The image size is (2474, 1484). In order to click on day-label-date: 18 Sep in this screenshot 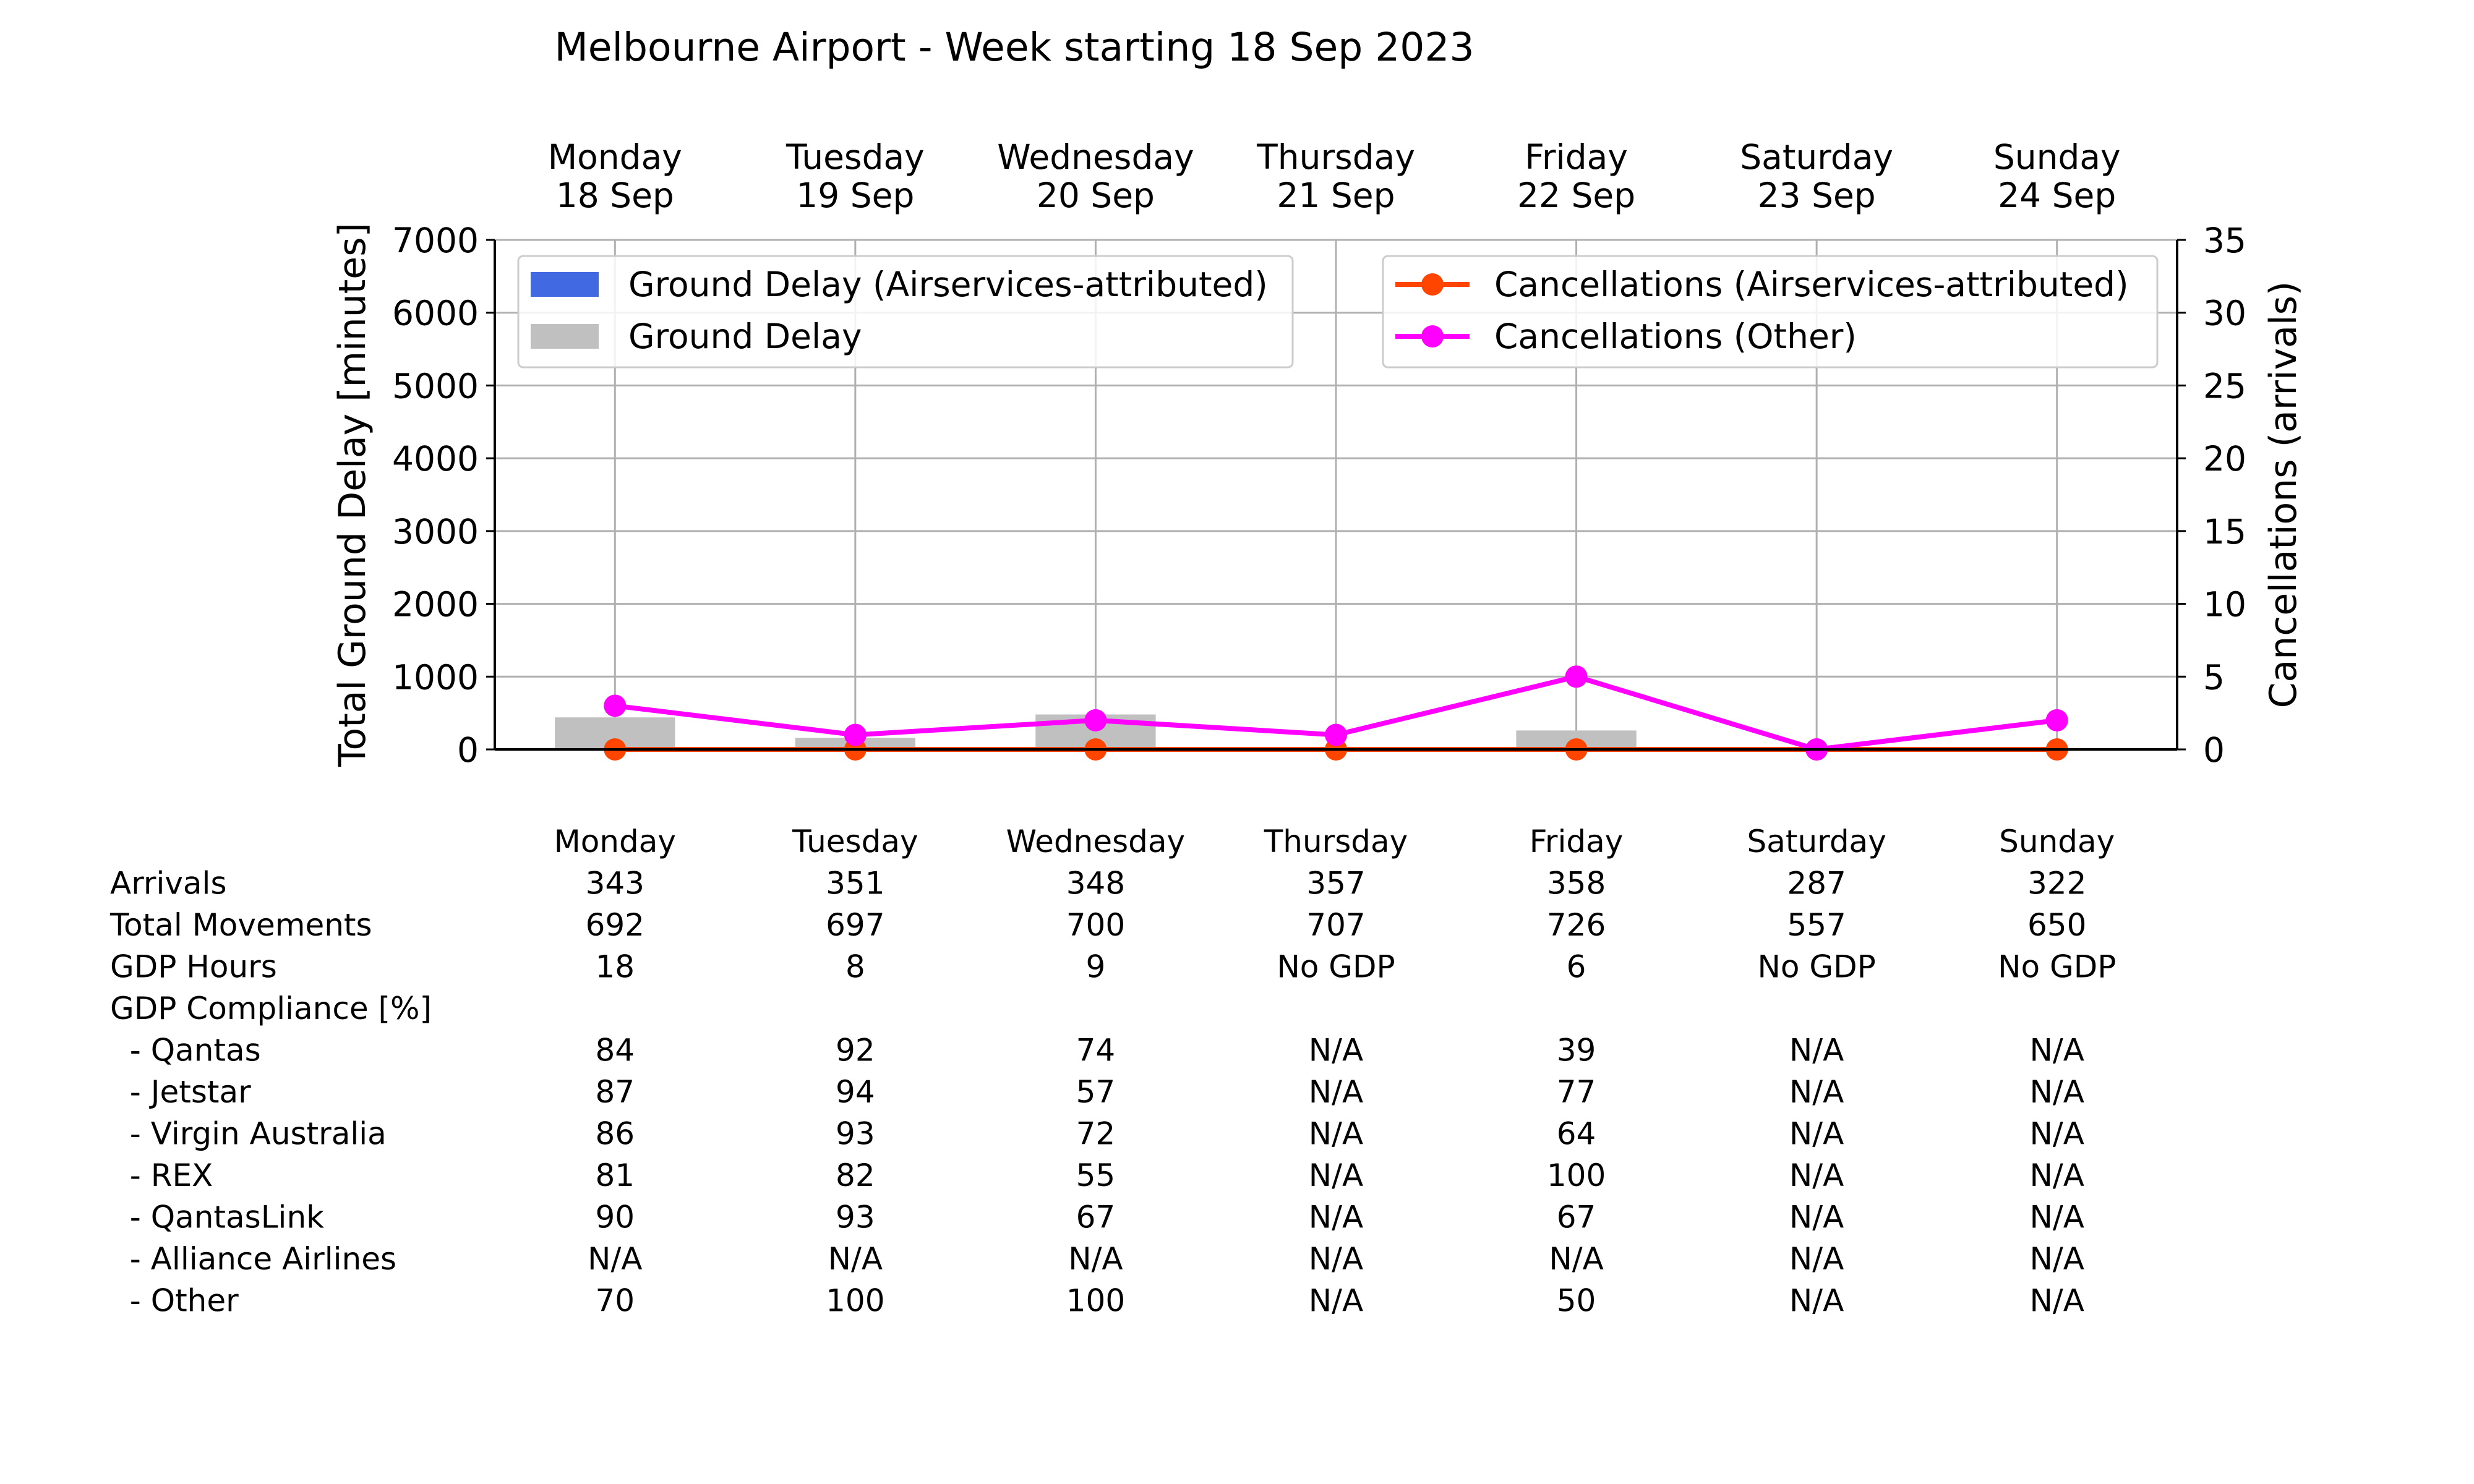, I will do `click(615, 195)`.